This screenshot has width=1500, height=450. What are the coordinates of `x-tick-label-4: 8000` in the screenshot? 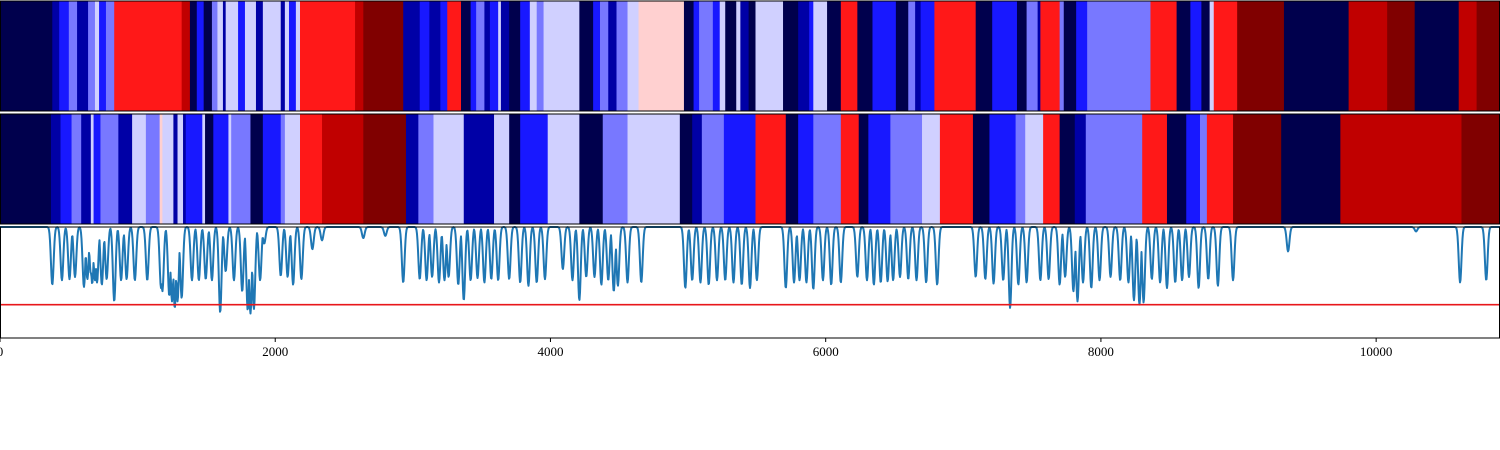 It's located at (1101, 351).